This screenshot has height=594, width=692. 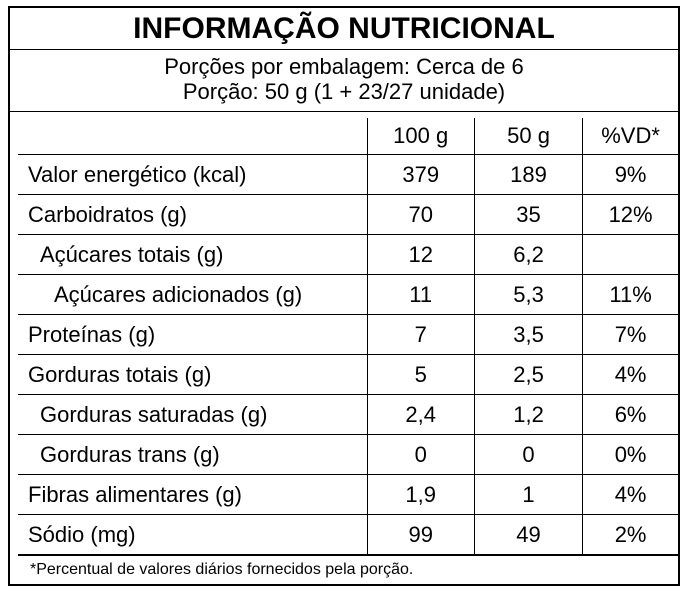 I want to click on nutrient-name: Açúcares adicionados (g), so click(x=193, y=294).